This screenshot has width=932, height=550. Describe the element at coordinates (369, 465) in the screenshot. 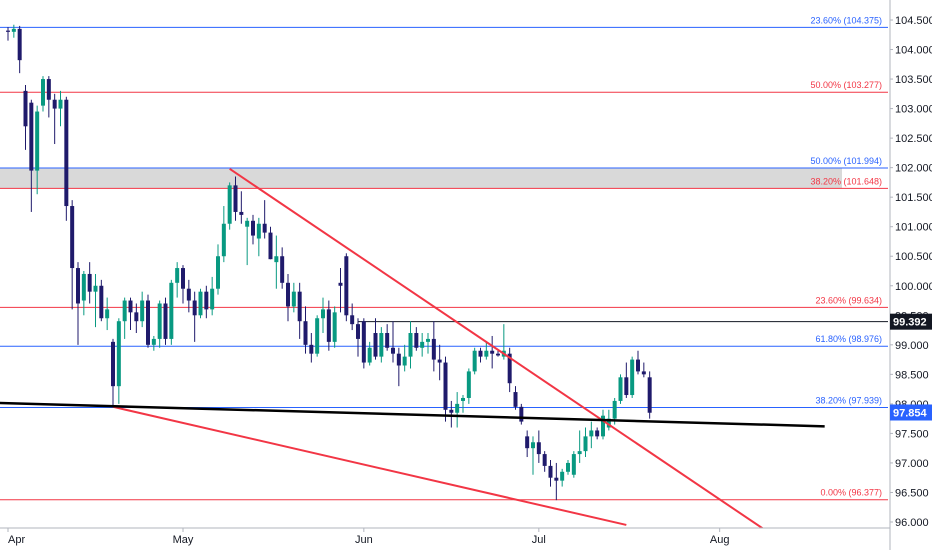

I see `lower-descending-trendline` at that location.